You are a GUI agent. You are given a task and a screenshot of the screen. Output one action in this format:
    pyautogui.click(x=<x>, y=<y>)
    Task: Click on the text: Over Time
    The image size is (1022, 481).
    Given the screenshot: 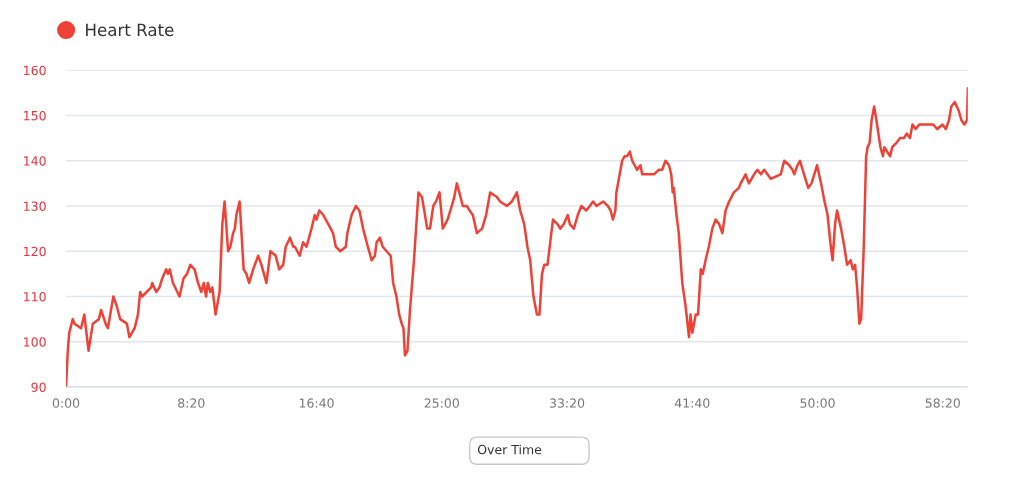 What is the action you would take?
    pyautogui.click(x=509, y=449)
    